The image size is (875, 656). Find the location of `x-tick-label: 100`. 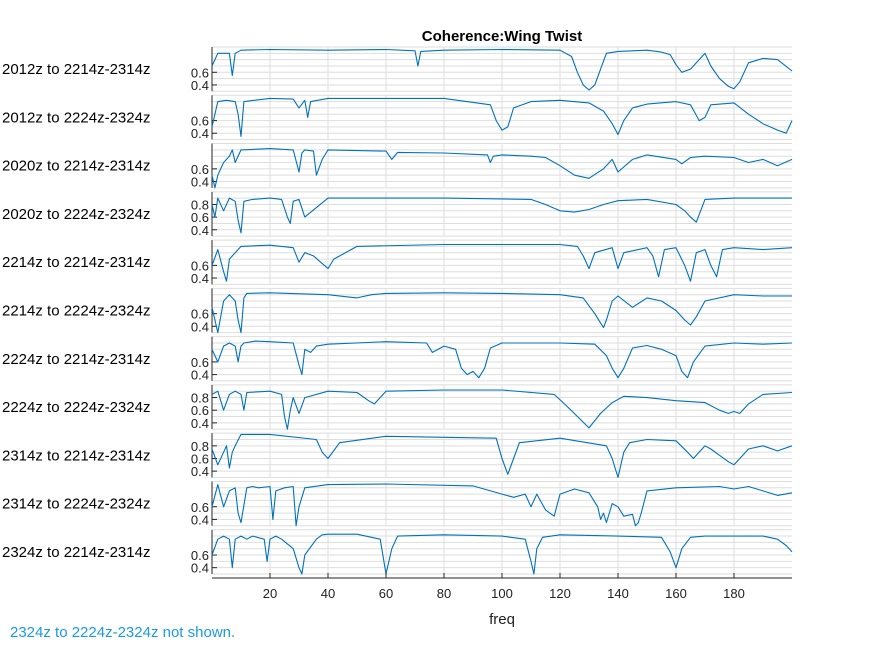

x-tick-label: 100 is located at coordinates (502, 593).